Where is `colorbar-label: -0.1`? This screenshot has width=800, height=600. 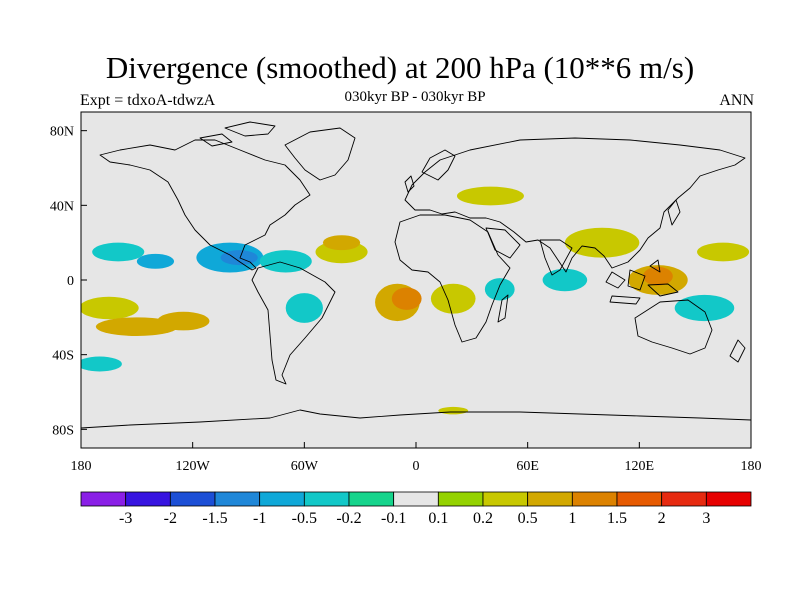 colorbar-label: -0.1 is located at coordinates (393, 518).